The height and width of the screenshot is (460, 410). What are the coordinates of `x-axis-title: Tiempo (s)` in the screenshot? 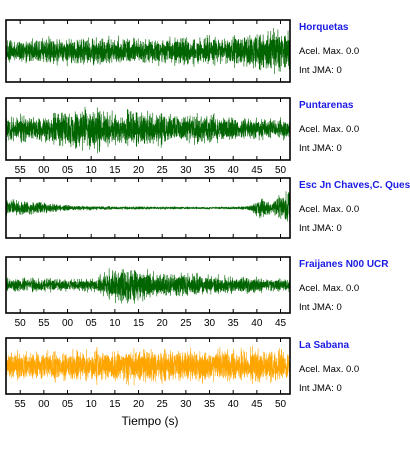 It's located at (150, 421).